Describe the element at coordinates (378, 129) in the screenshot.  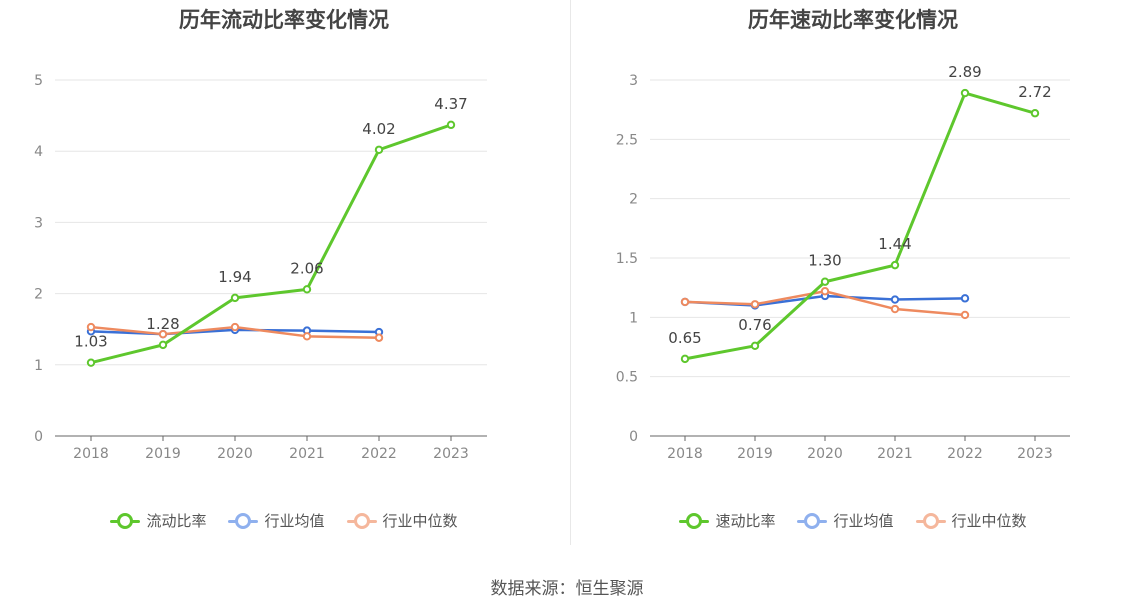
I see `data-label: 4.02` at that location.